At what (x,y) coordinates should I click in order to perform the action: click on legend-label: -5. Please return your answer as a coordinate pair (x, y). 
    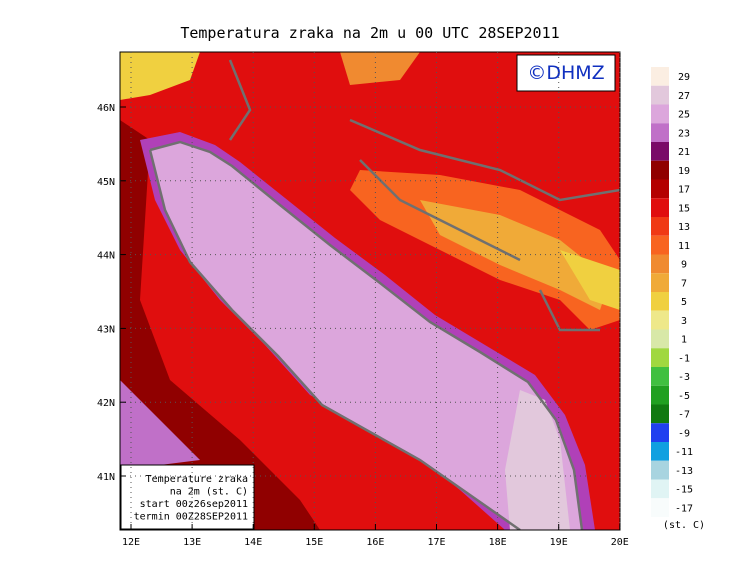
    Looking at the image, I should click on (684, 396).